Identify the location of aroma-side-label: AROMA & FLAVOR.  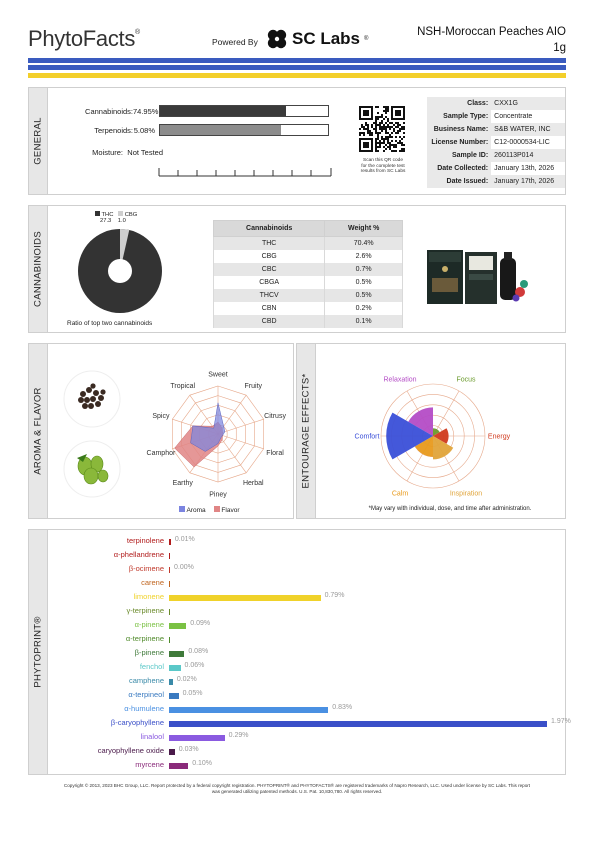
(38, 431).